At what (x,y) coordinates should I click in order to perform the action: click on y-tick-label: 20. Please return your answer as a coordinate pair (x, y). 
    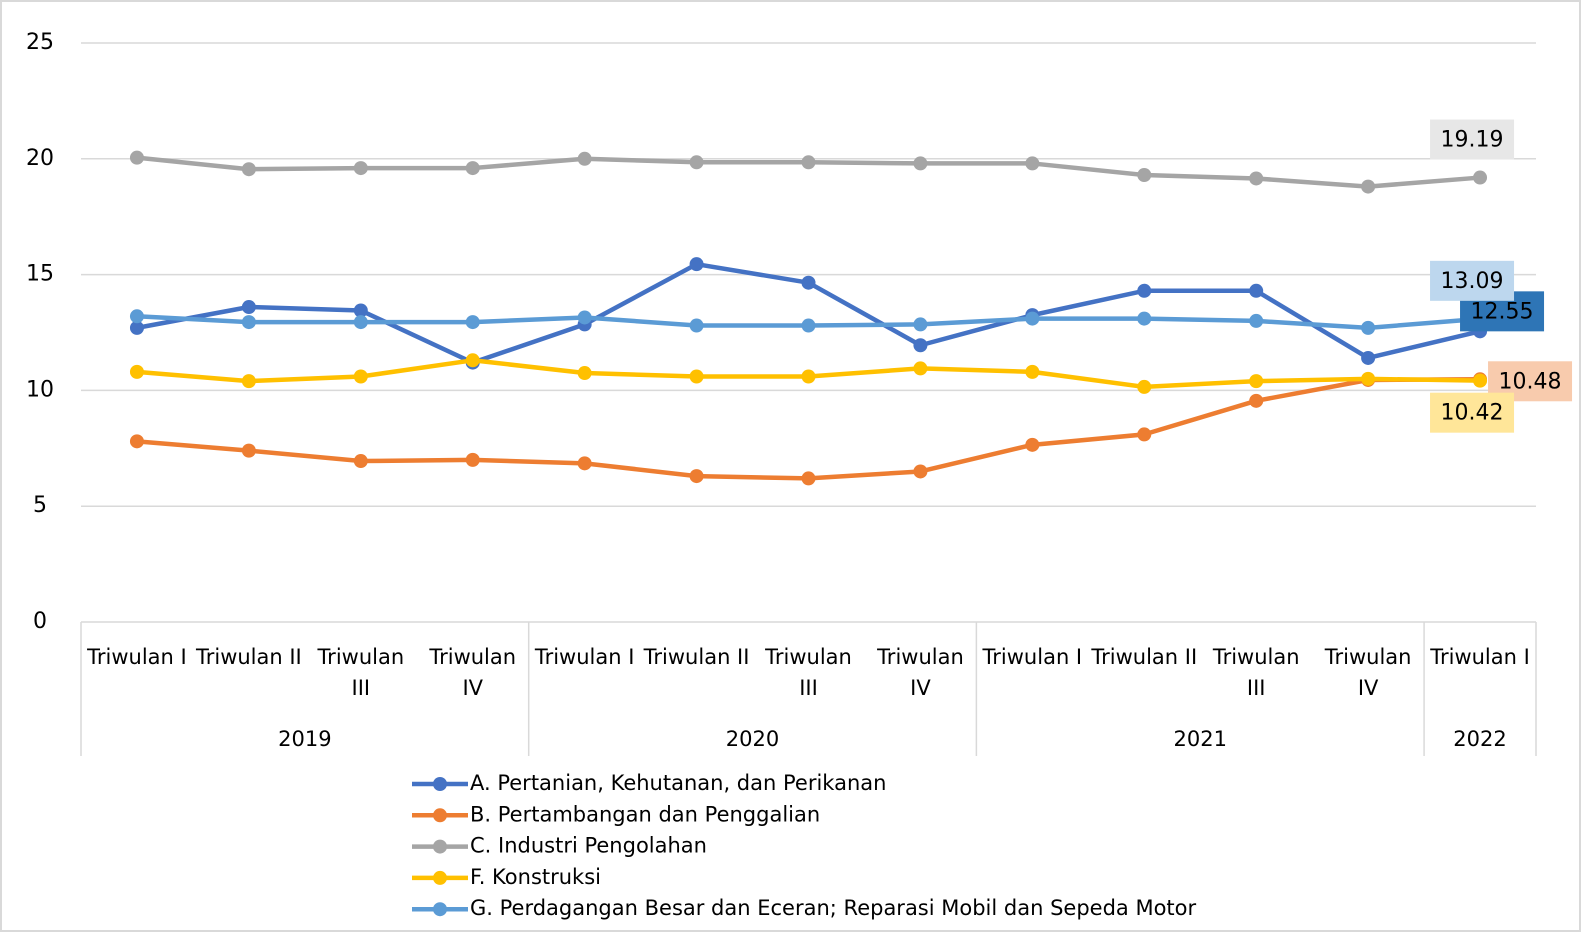
    Looking at the image, I should click on (40, 158).